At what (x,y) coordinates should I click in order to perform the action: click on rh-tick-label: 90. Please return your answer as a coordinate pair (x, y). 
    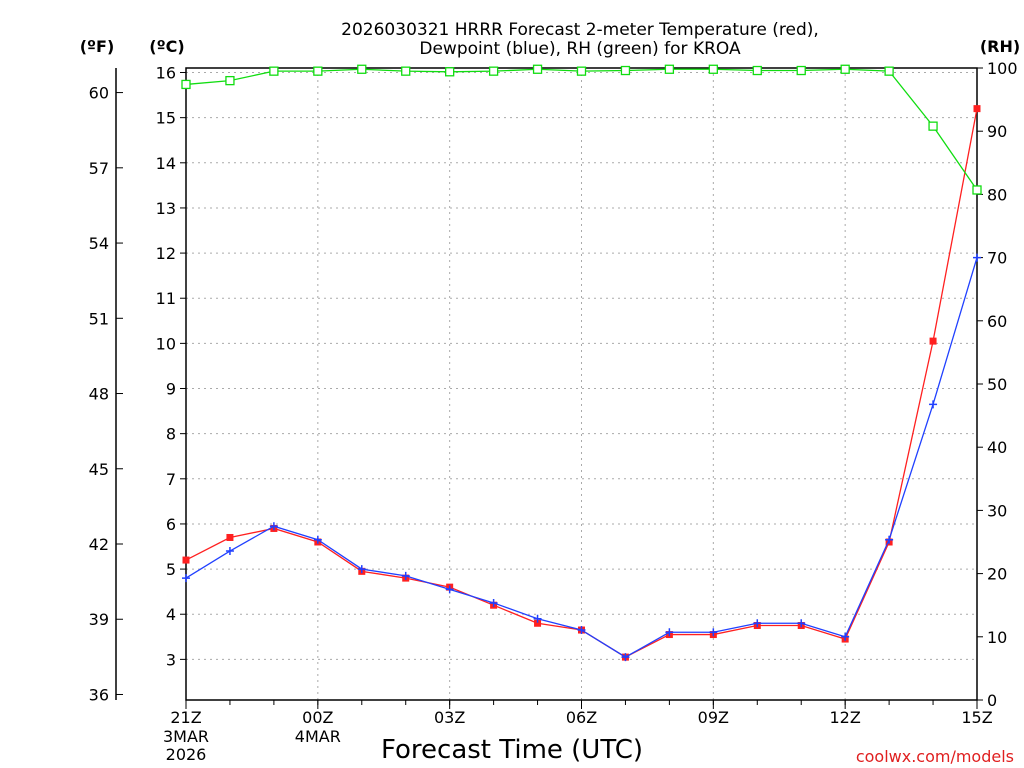
    Looking at the image, I should click on (997, 131).